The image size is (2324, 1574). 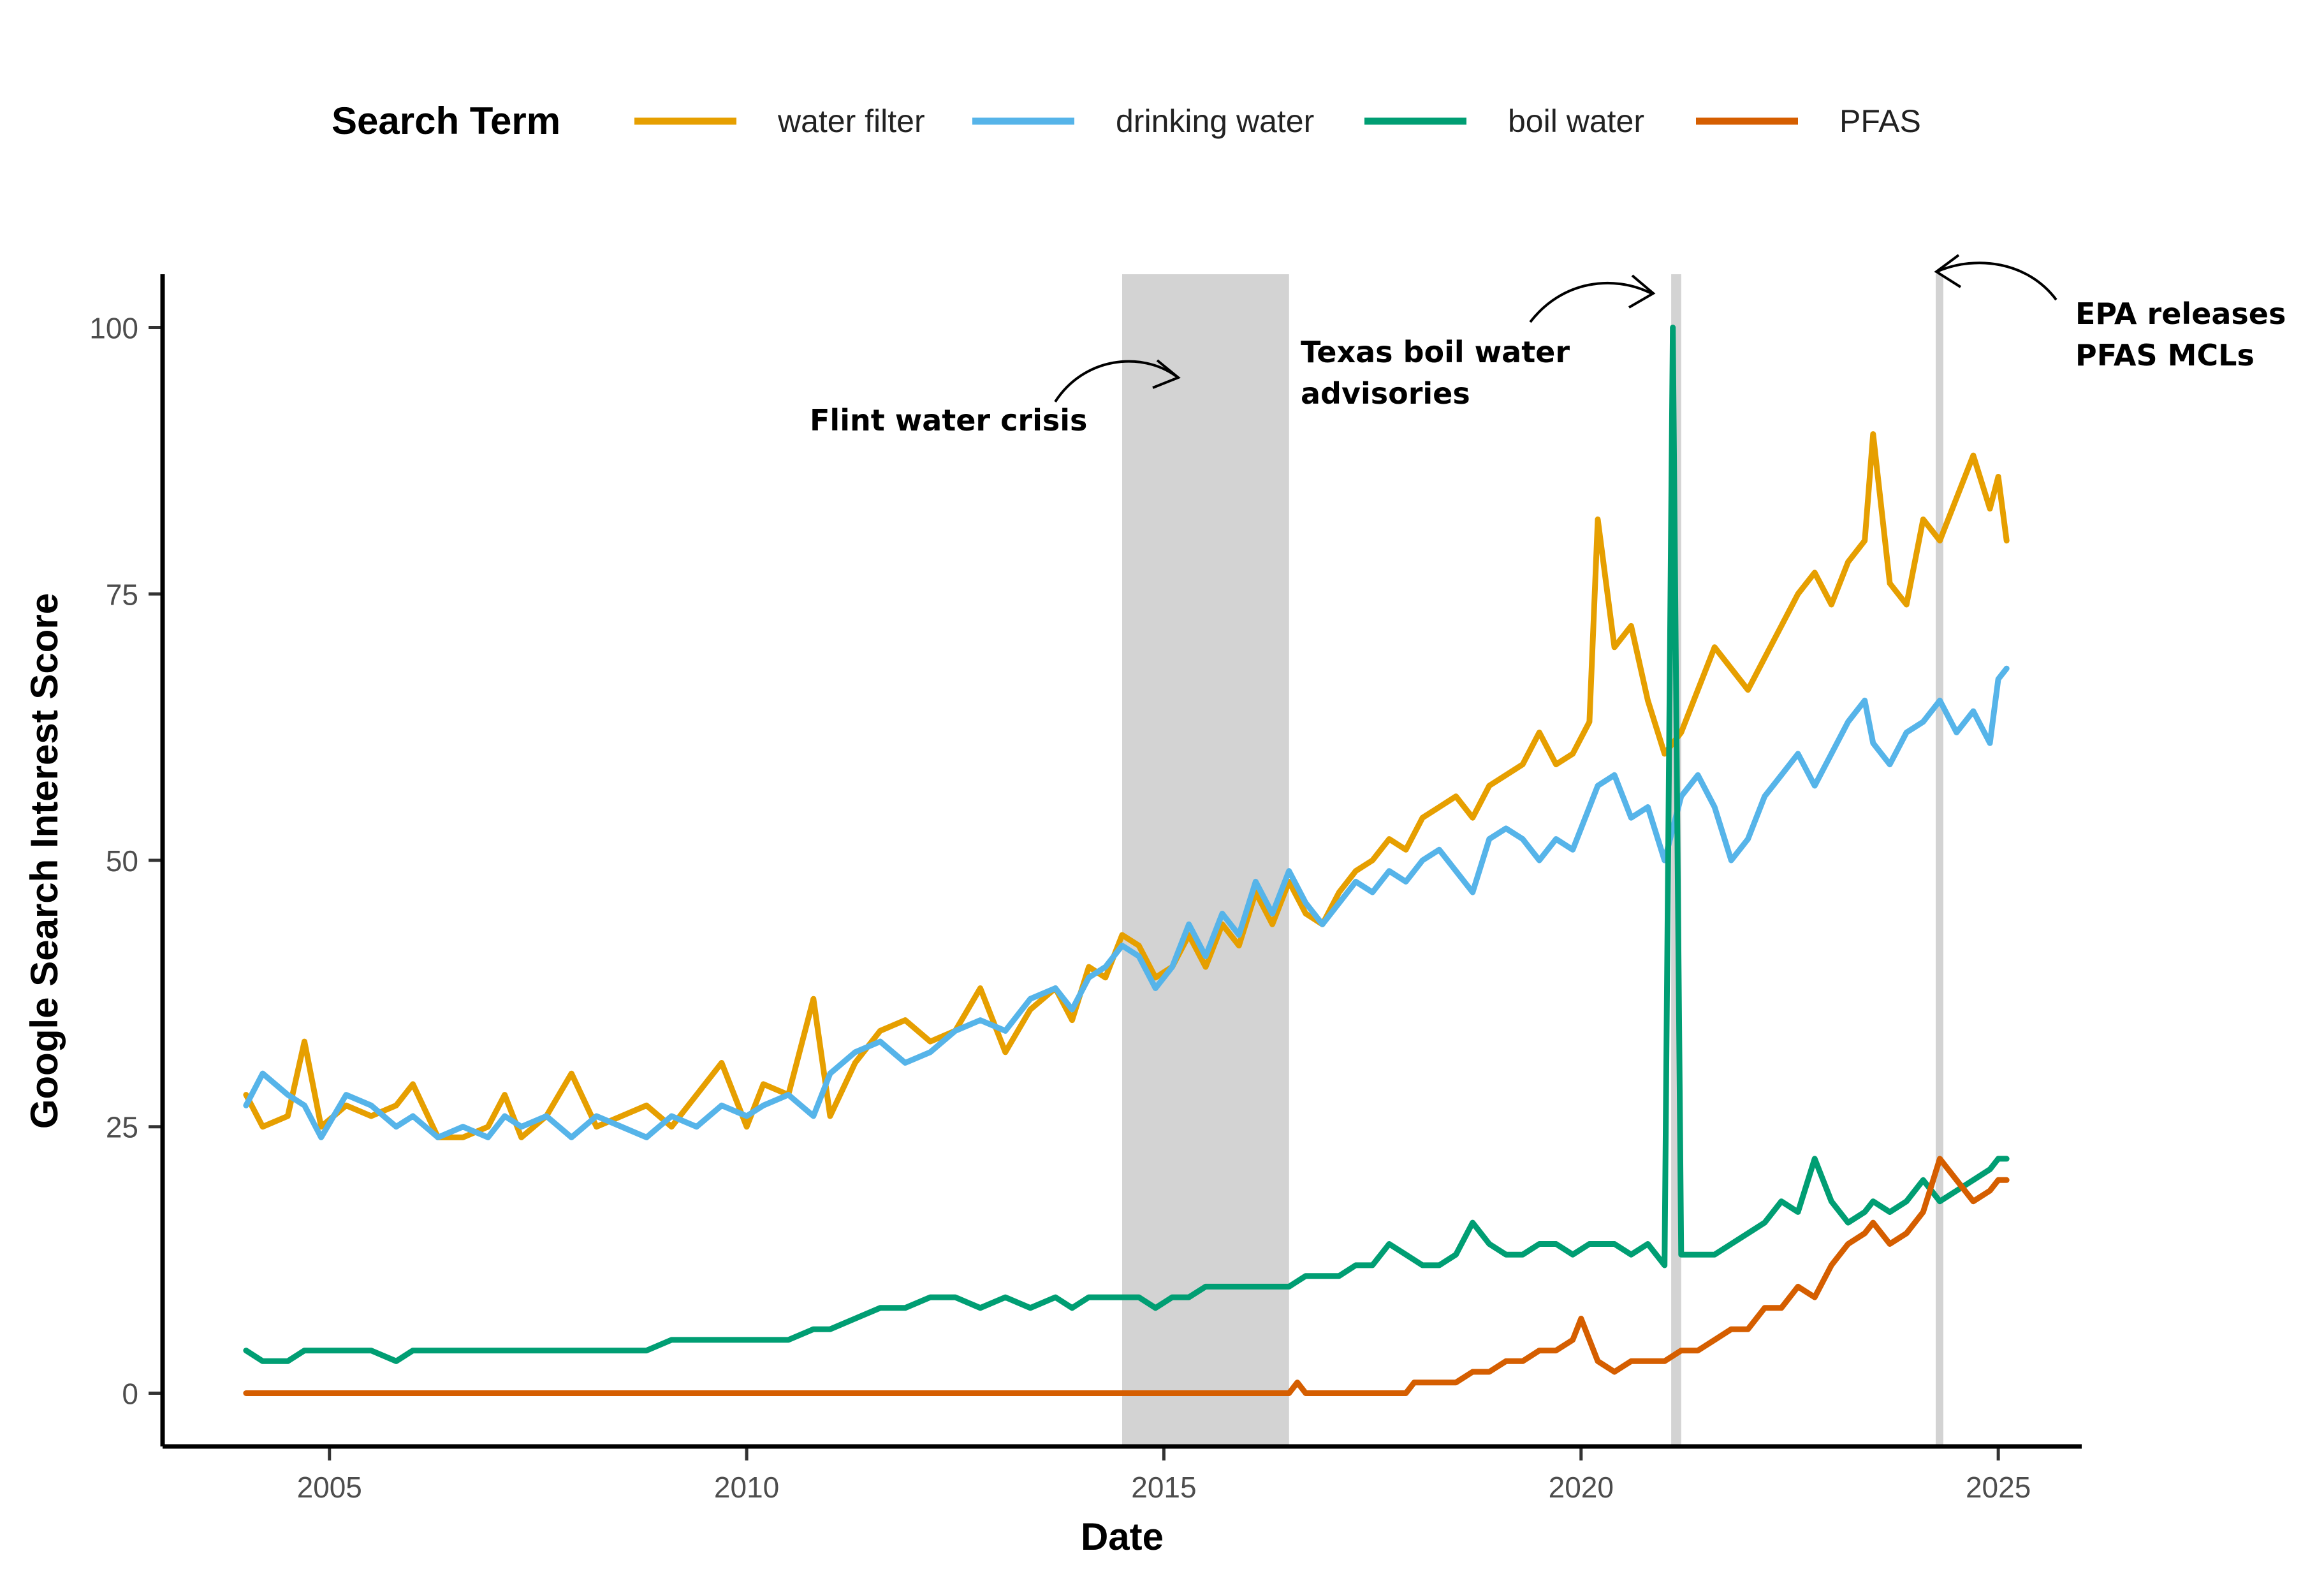 What do you see at coordinates (746, 1487) in the screenshot?
I see `x-tick-label: 2010` at bounding box center [746, 1487].